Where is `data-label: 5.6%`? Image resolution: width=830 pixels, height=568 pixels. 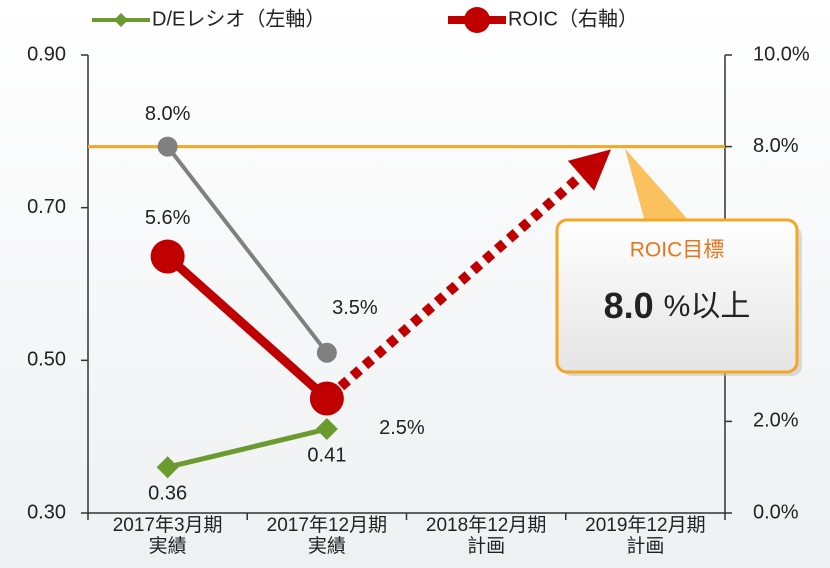
data-label: 5.6% is located at coordinates (168, 218).